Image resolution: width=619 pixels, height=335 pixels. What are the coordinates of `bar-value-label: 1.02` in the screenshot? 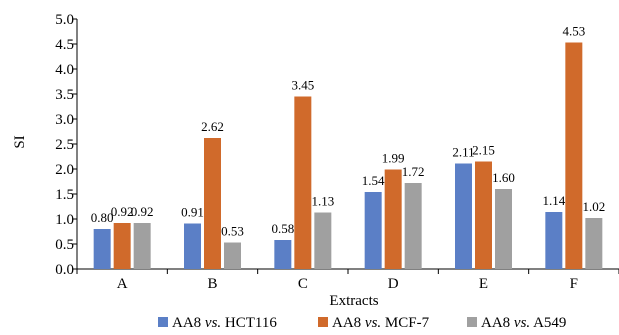 It's located at (593, 206).